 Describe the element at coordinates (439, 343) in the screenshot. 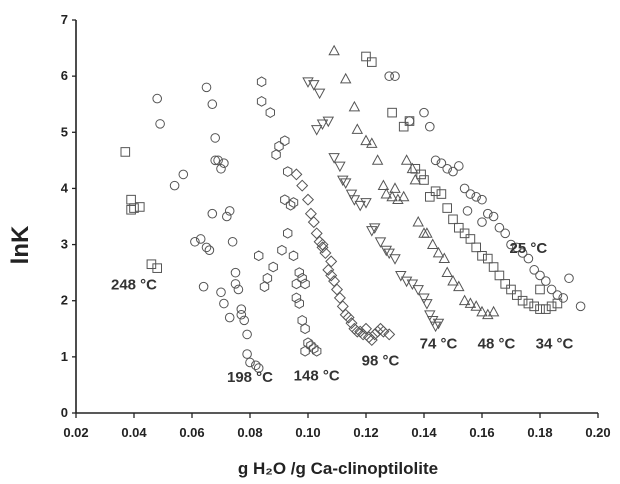

I see `series-label: 74 °C` at that location.